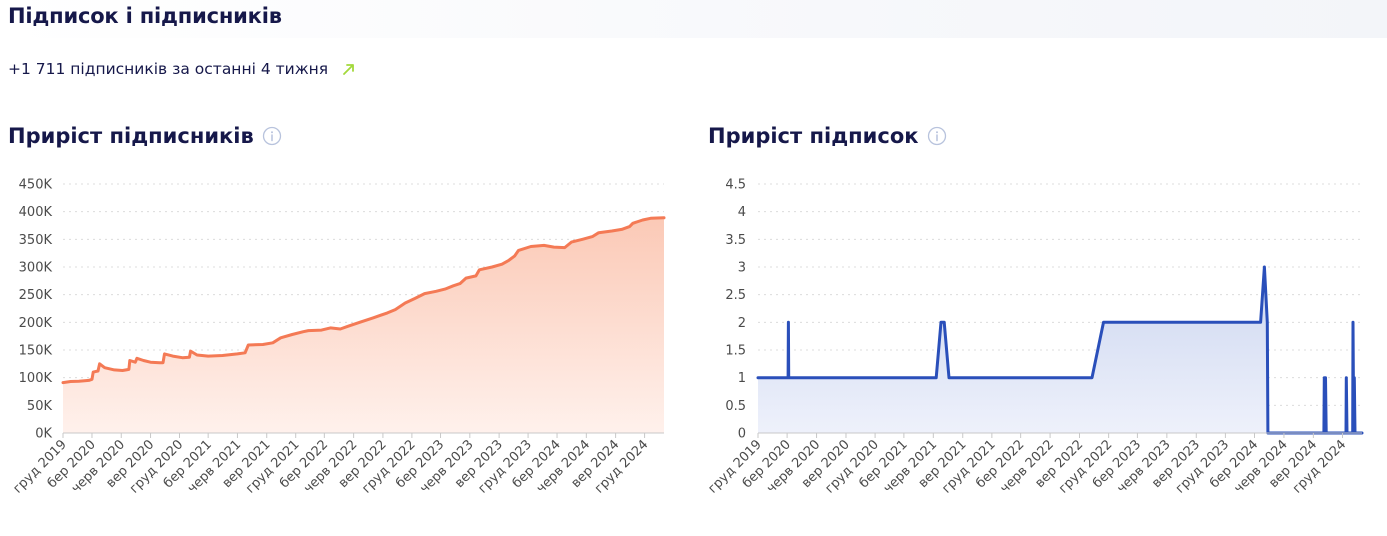  I want to click on subscriptions-y-tick-label: 2, so click(742, 323).